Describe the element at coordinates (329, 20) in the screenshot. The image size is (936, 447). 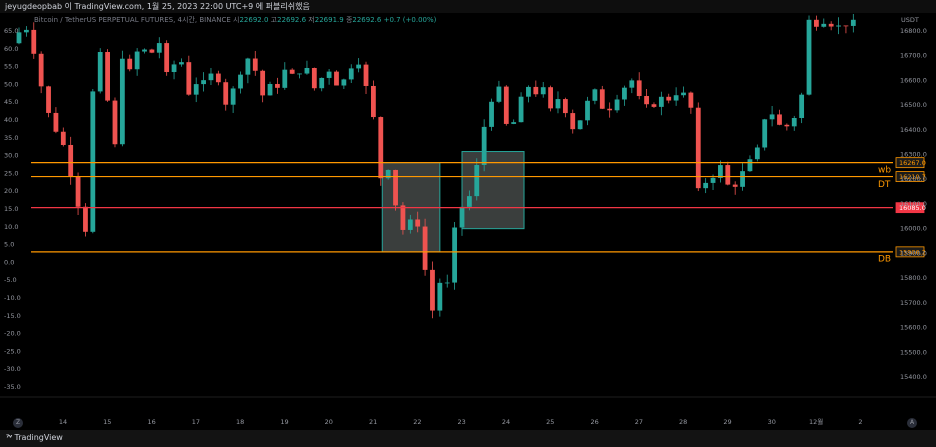
I see `low-value: 22691.9` at that location.